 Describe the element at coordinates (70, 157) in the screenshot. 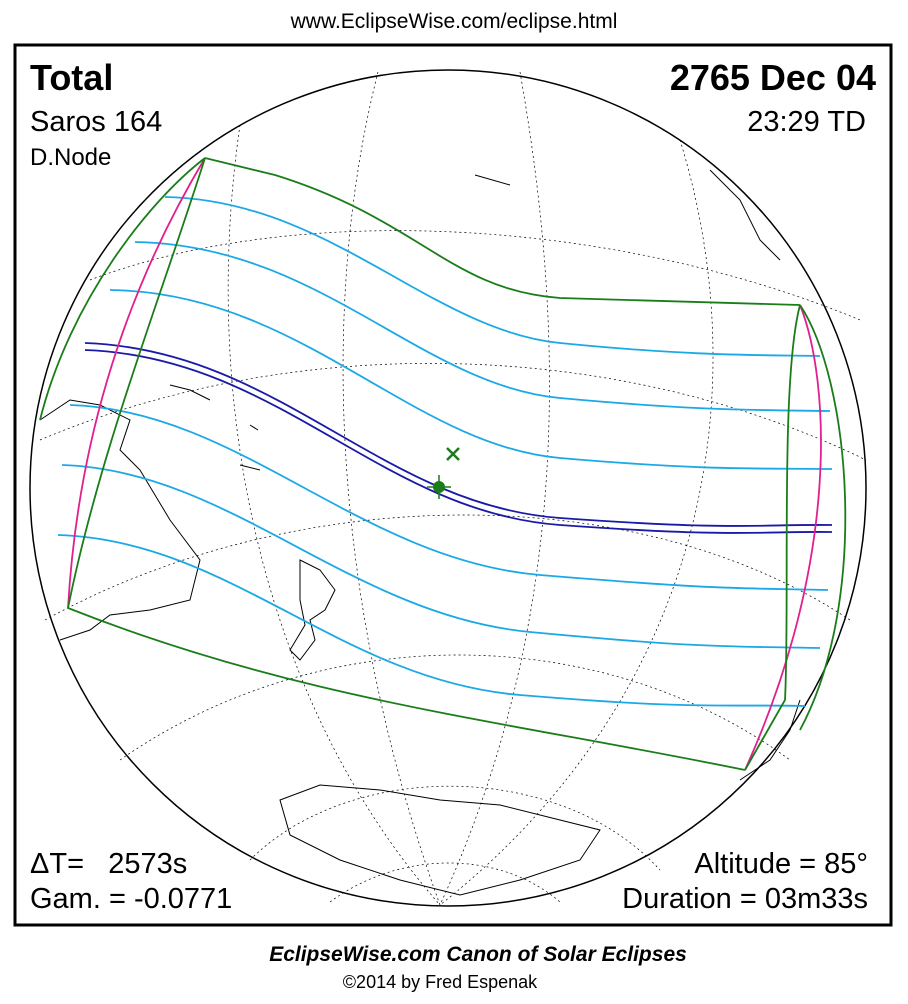

I see `node: D.Node` at that location.